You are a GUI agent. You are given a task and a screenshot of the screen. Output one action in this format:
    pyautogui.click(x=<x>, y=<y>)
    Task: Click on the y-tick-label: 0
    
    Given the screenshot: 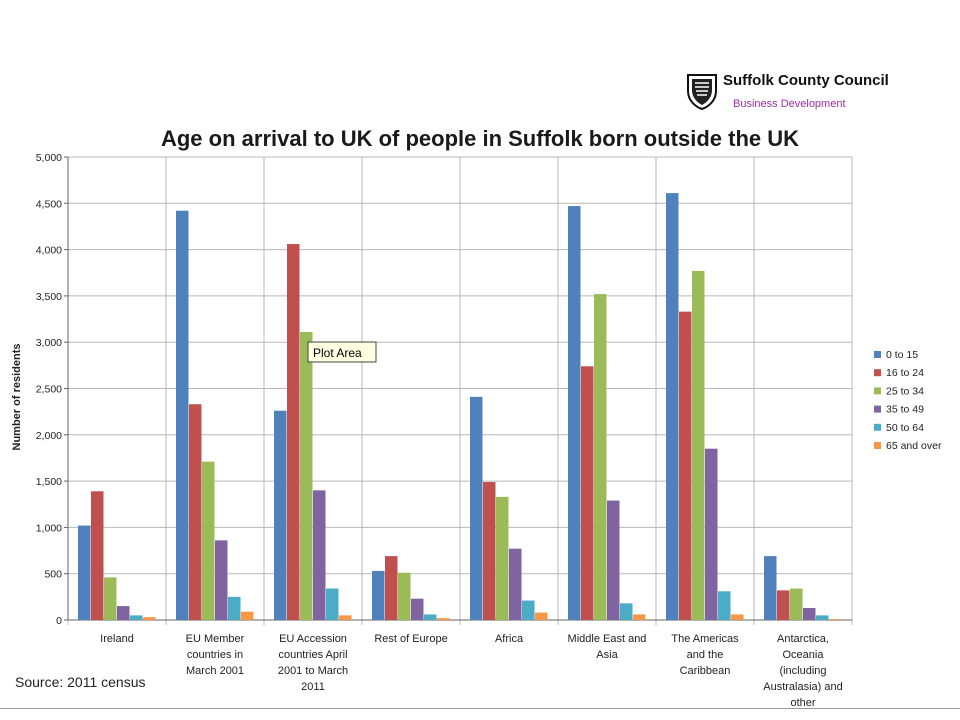 What is the action you would take?
    pyautogui.click(x=59, y=621)
    